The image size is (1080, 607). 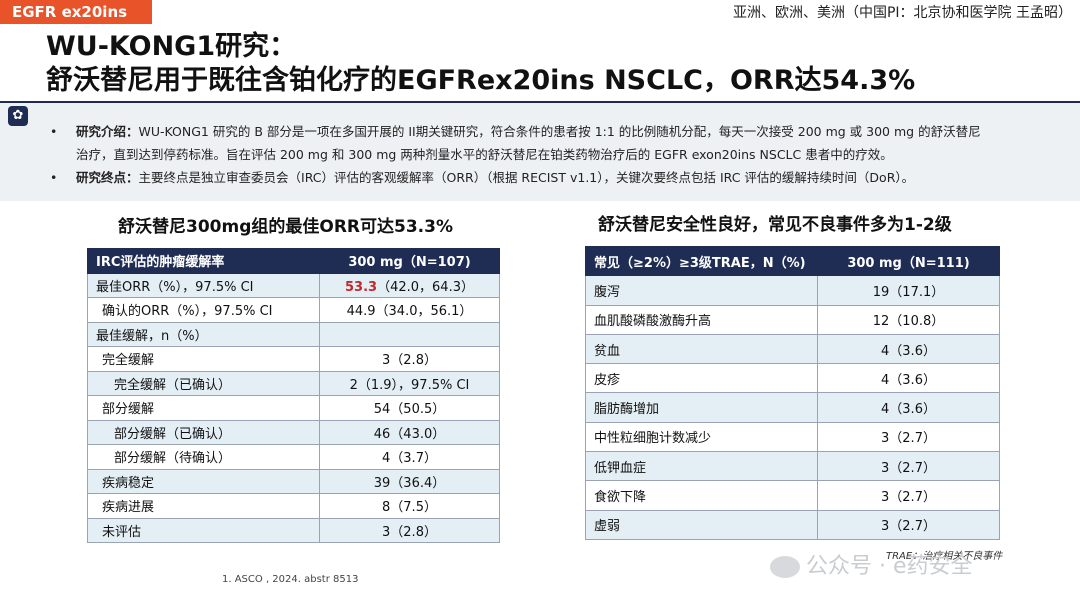 What do you see at coordinates (203, 457) in the screenshot?
I see `row-label: 部分缓解（待确认）` at bounding box center [203, 457].